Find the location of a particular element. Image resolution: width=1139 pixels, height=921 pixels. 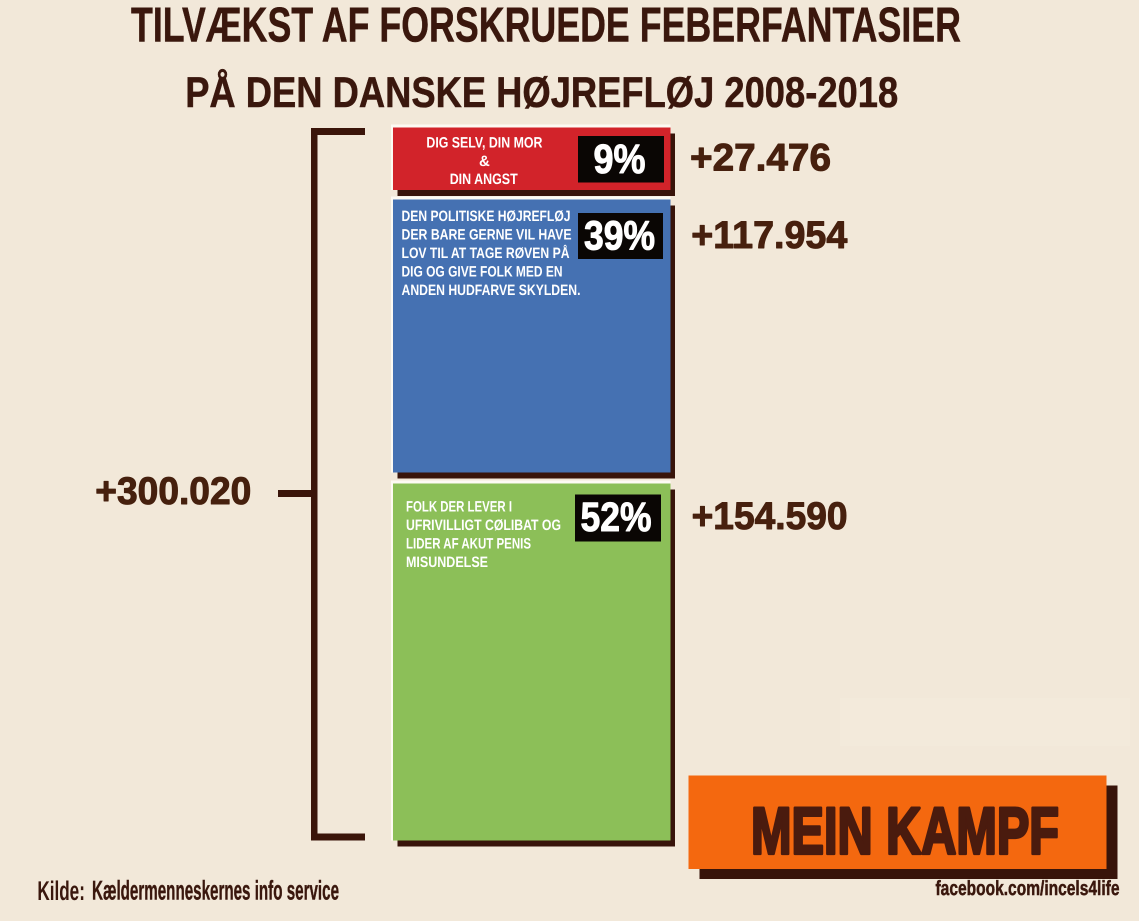

svg-text: +300.020 is located at coordinates (173, 491).